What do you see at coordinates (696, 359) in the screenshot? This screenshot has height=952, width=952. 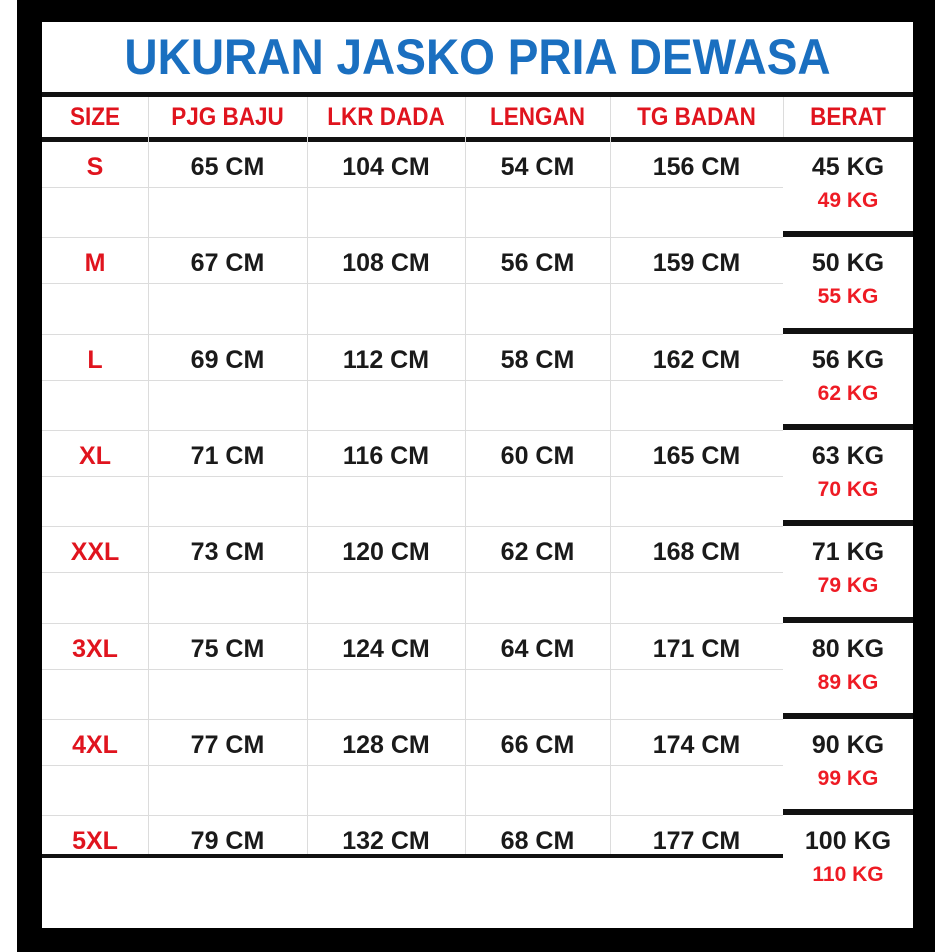 I see `measurement-cell: 162 CM` at bounding box center [696, 359].